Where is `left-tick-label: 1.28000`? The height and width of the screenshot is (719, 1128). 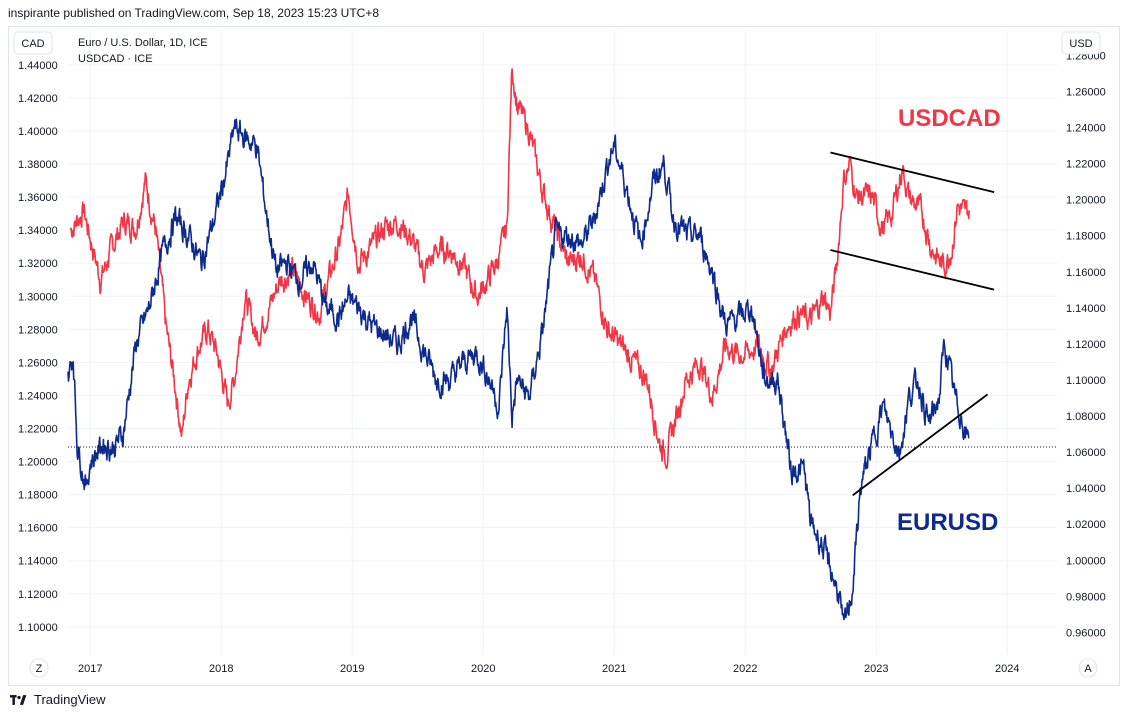
left-tick-label: 1.28000 is located at coordinates (38, 330).